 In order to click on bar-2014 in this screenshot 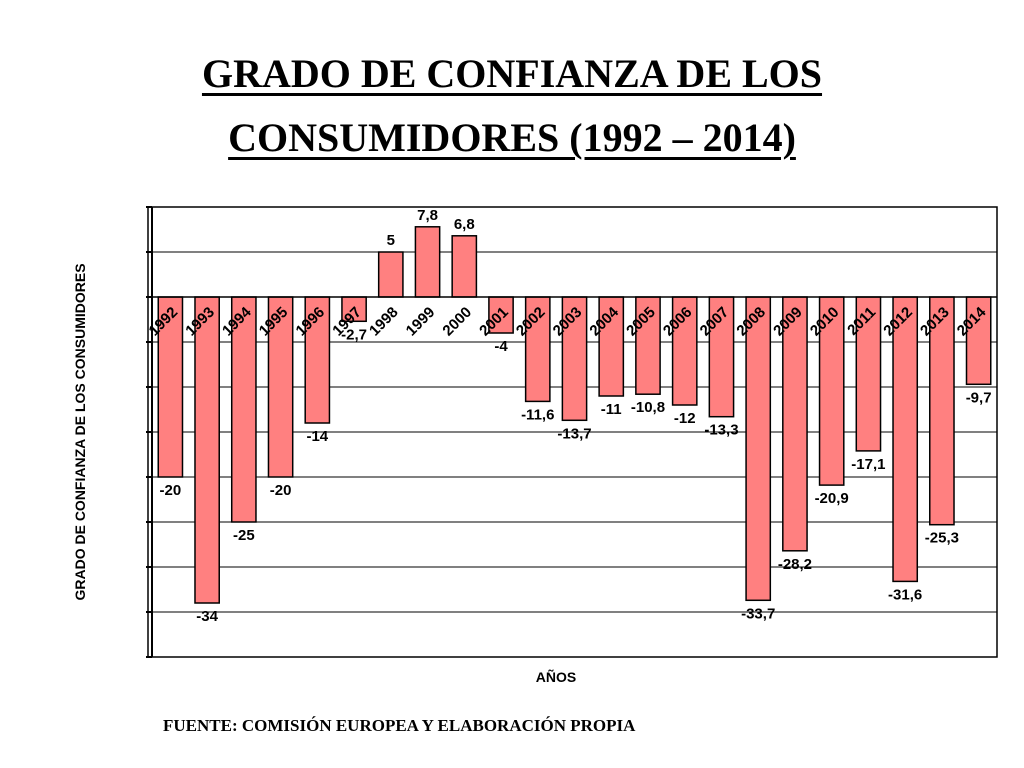, I will do `click(978, 341)`.